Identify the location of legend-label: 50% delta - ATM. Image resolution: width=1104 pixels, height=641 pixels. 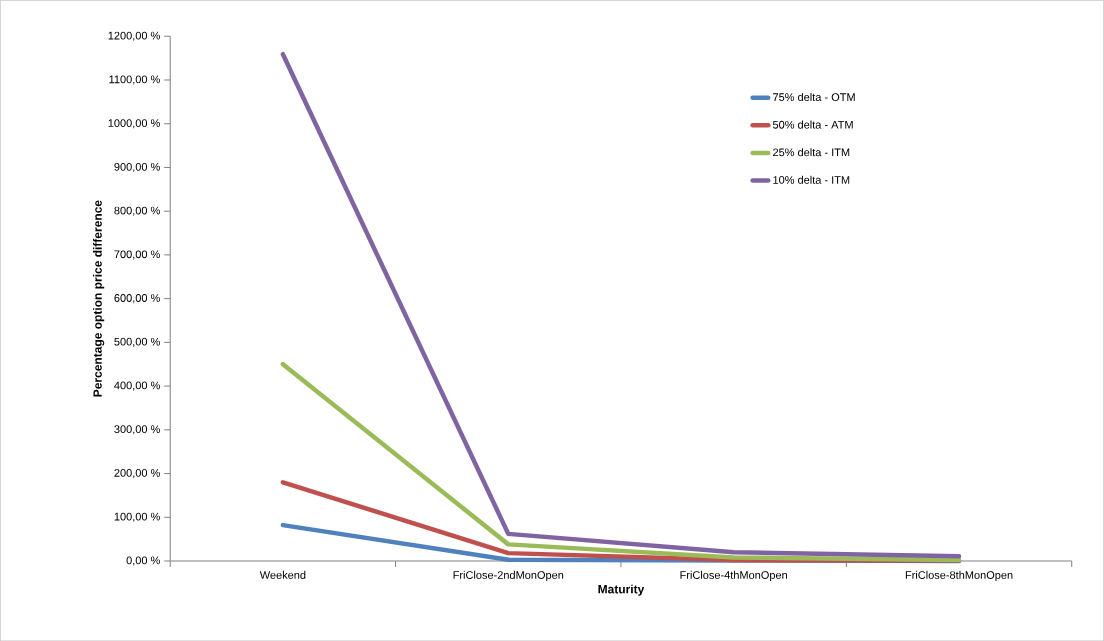
(812, 124).